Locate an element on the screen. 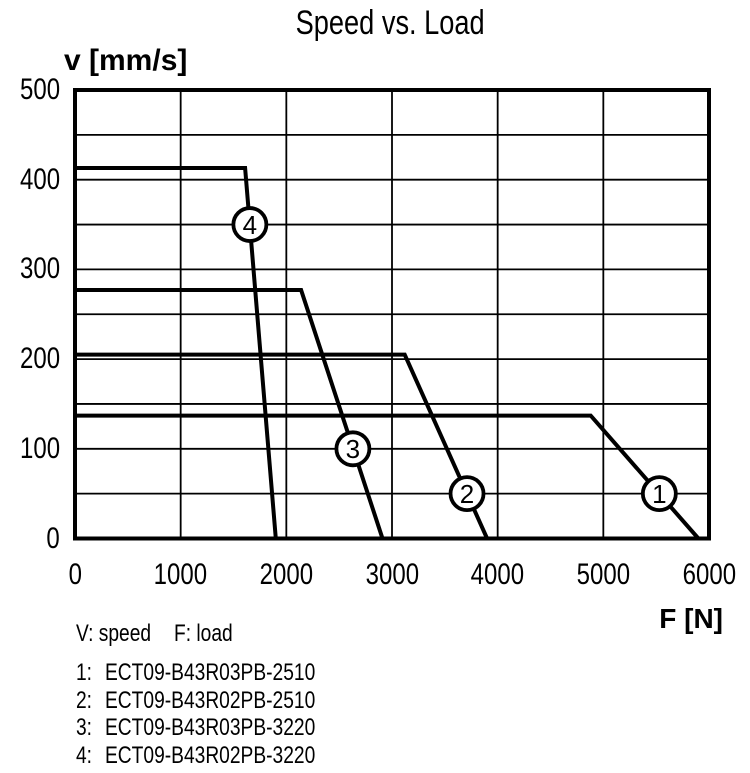  legend-item-1: 1: ECT09-B43R03PB-2510 is located at coordinates (236, 672).